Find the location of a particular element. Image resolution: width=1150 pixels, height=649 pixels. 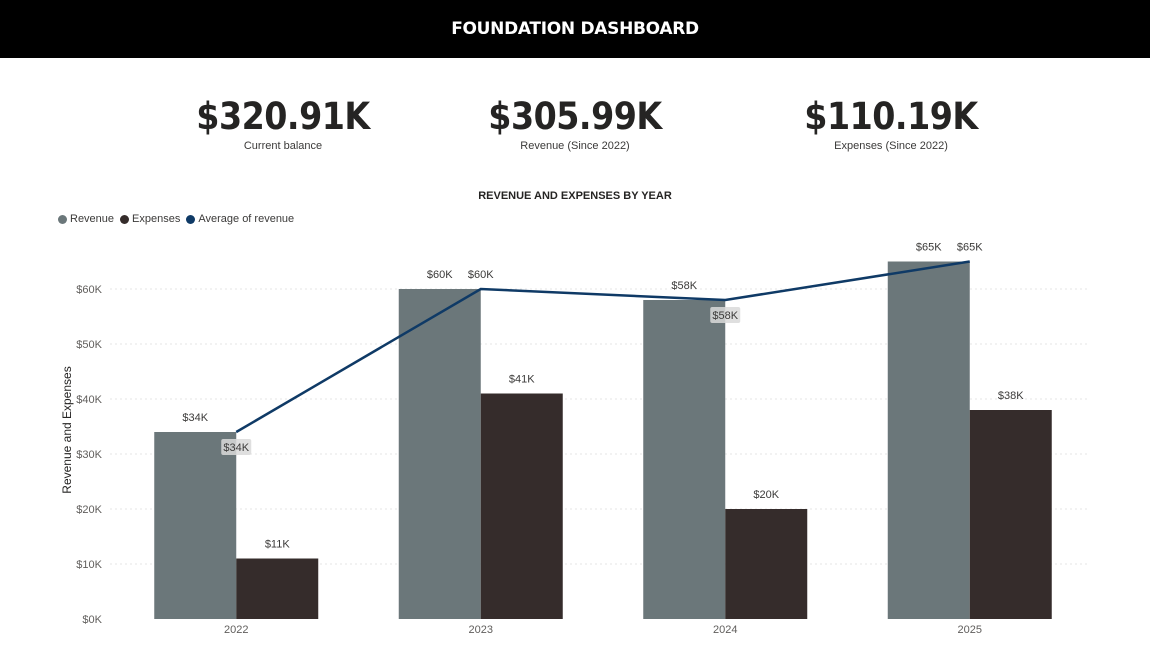

dashboard-title: FOUNDATION DASHBOARD is located at coordinates (575, 29).